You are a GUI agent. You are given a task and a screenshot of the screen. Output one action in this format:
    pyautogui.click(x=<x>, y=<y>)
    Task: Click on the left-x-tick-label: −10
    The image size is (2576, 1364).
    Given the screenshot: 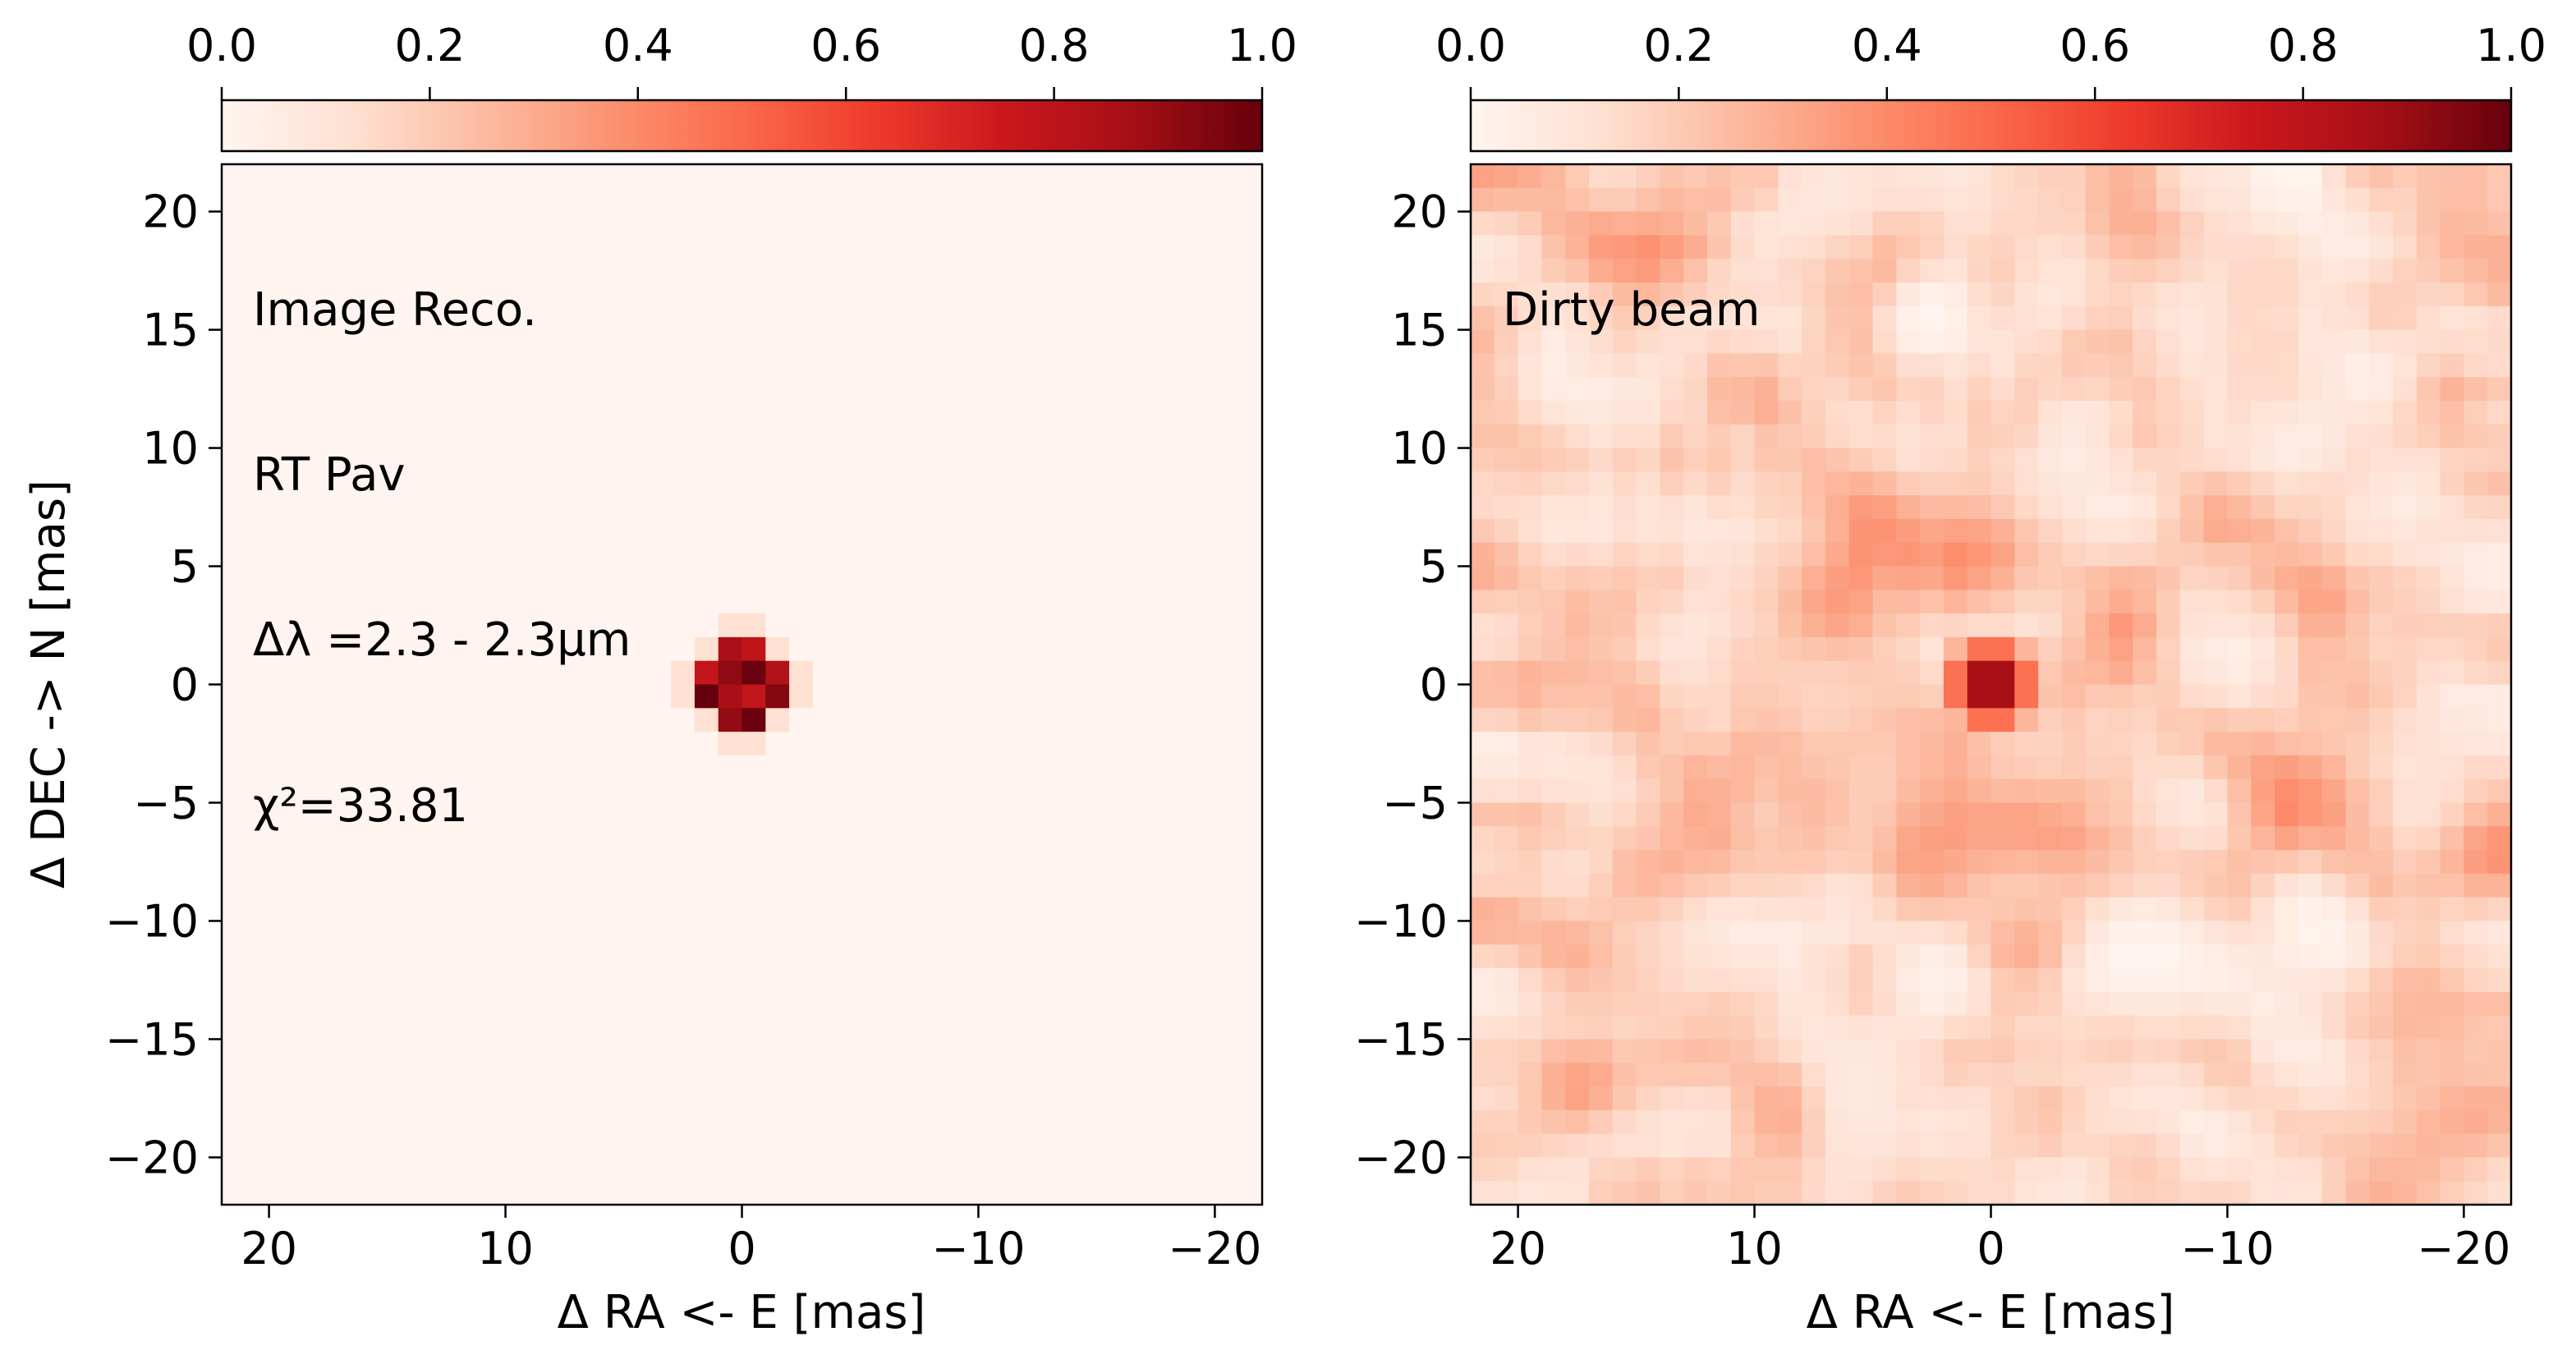 What is the action you would take?
    pyautogui.click(x=978, y=1248)
    